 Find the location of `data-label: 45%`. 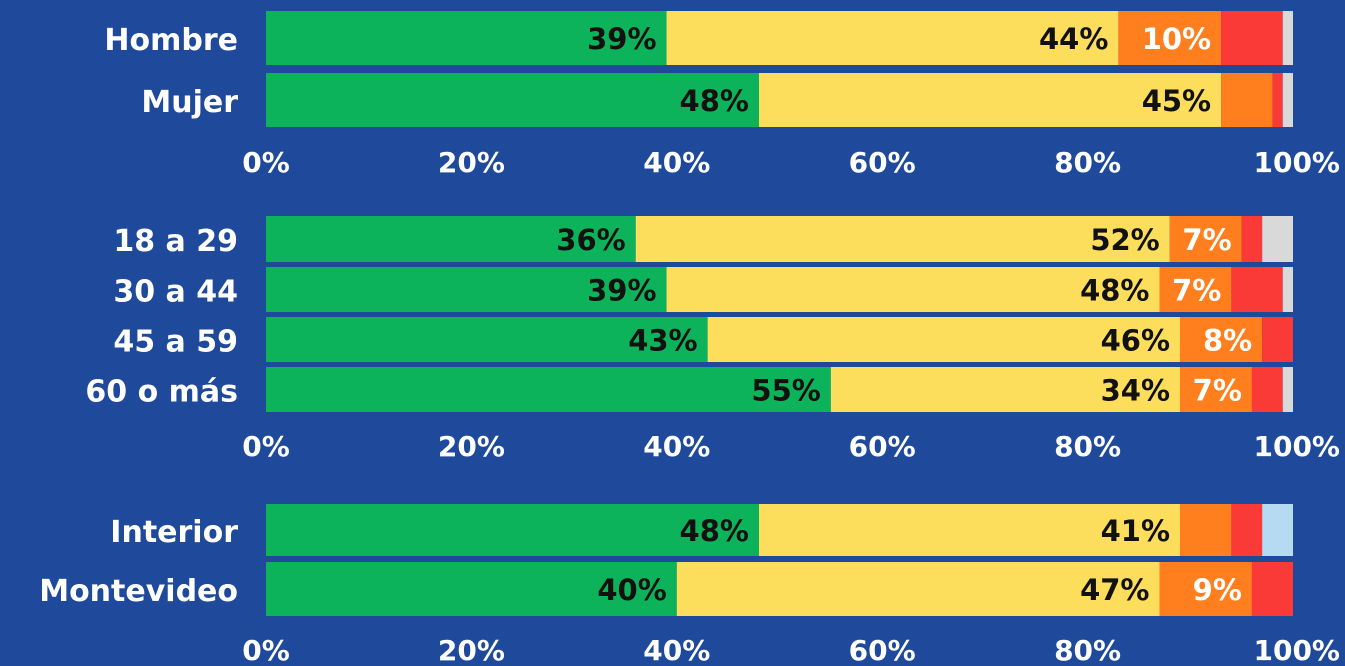

data-label: 45% is located at coordinates (1176, 101).